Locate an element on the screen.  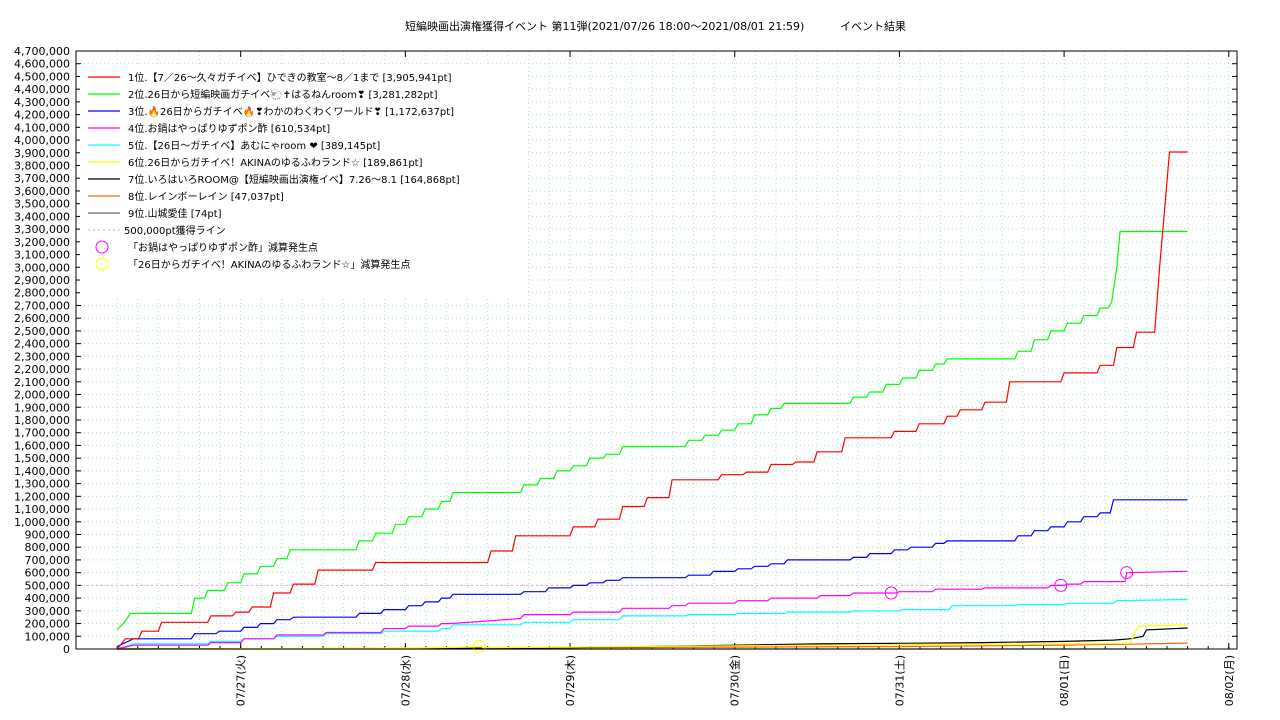
y-tick-label: 3,400,000 is located at coordinates (42, 216).